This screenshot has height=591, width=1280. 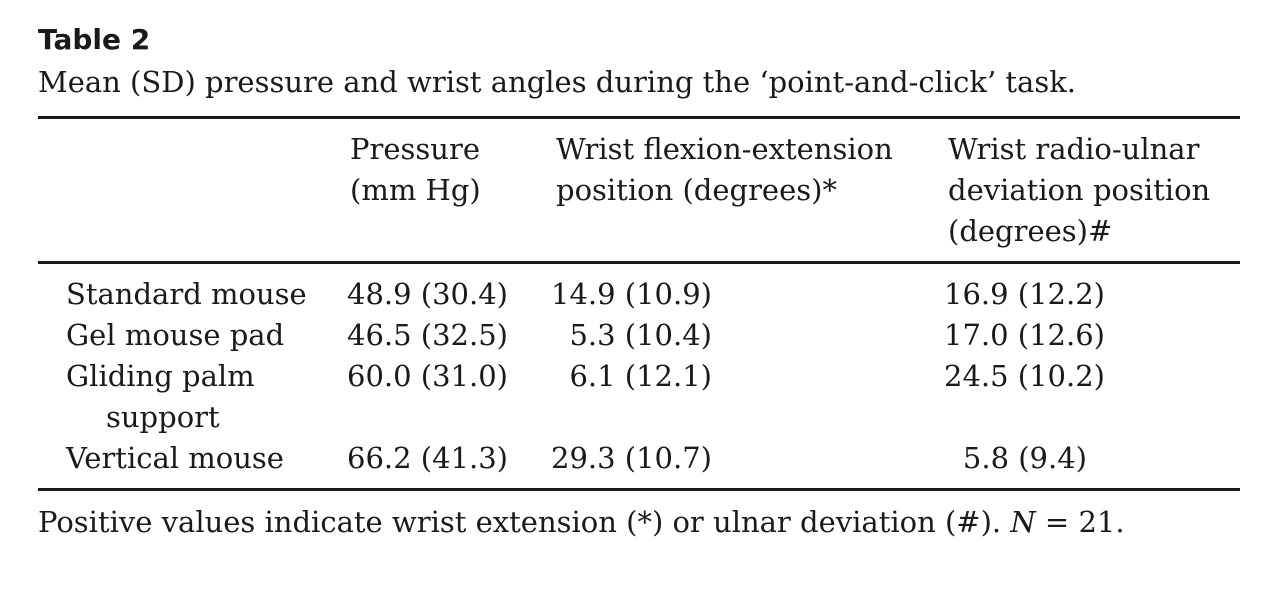 What do you see at coordinates (1030, 231) in the screenshot?
I see `header-deviation-line3: (degrees)#` at bounding box center [1030, 231].